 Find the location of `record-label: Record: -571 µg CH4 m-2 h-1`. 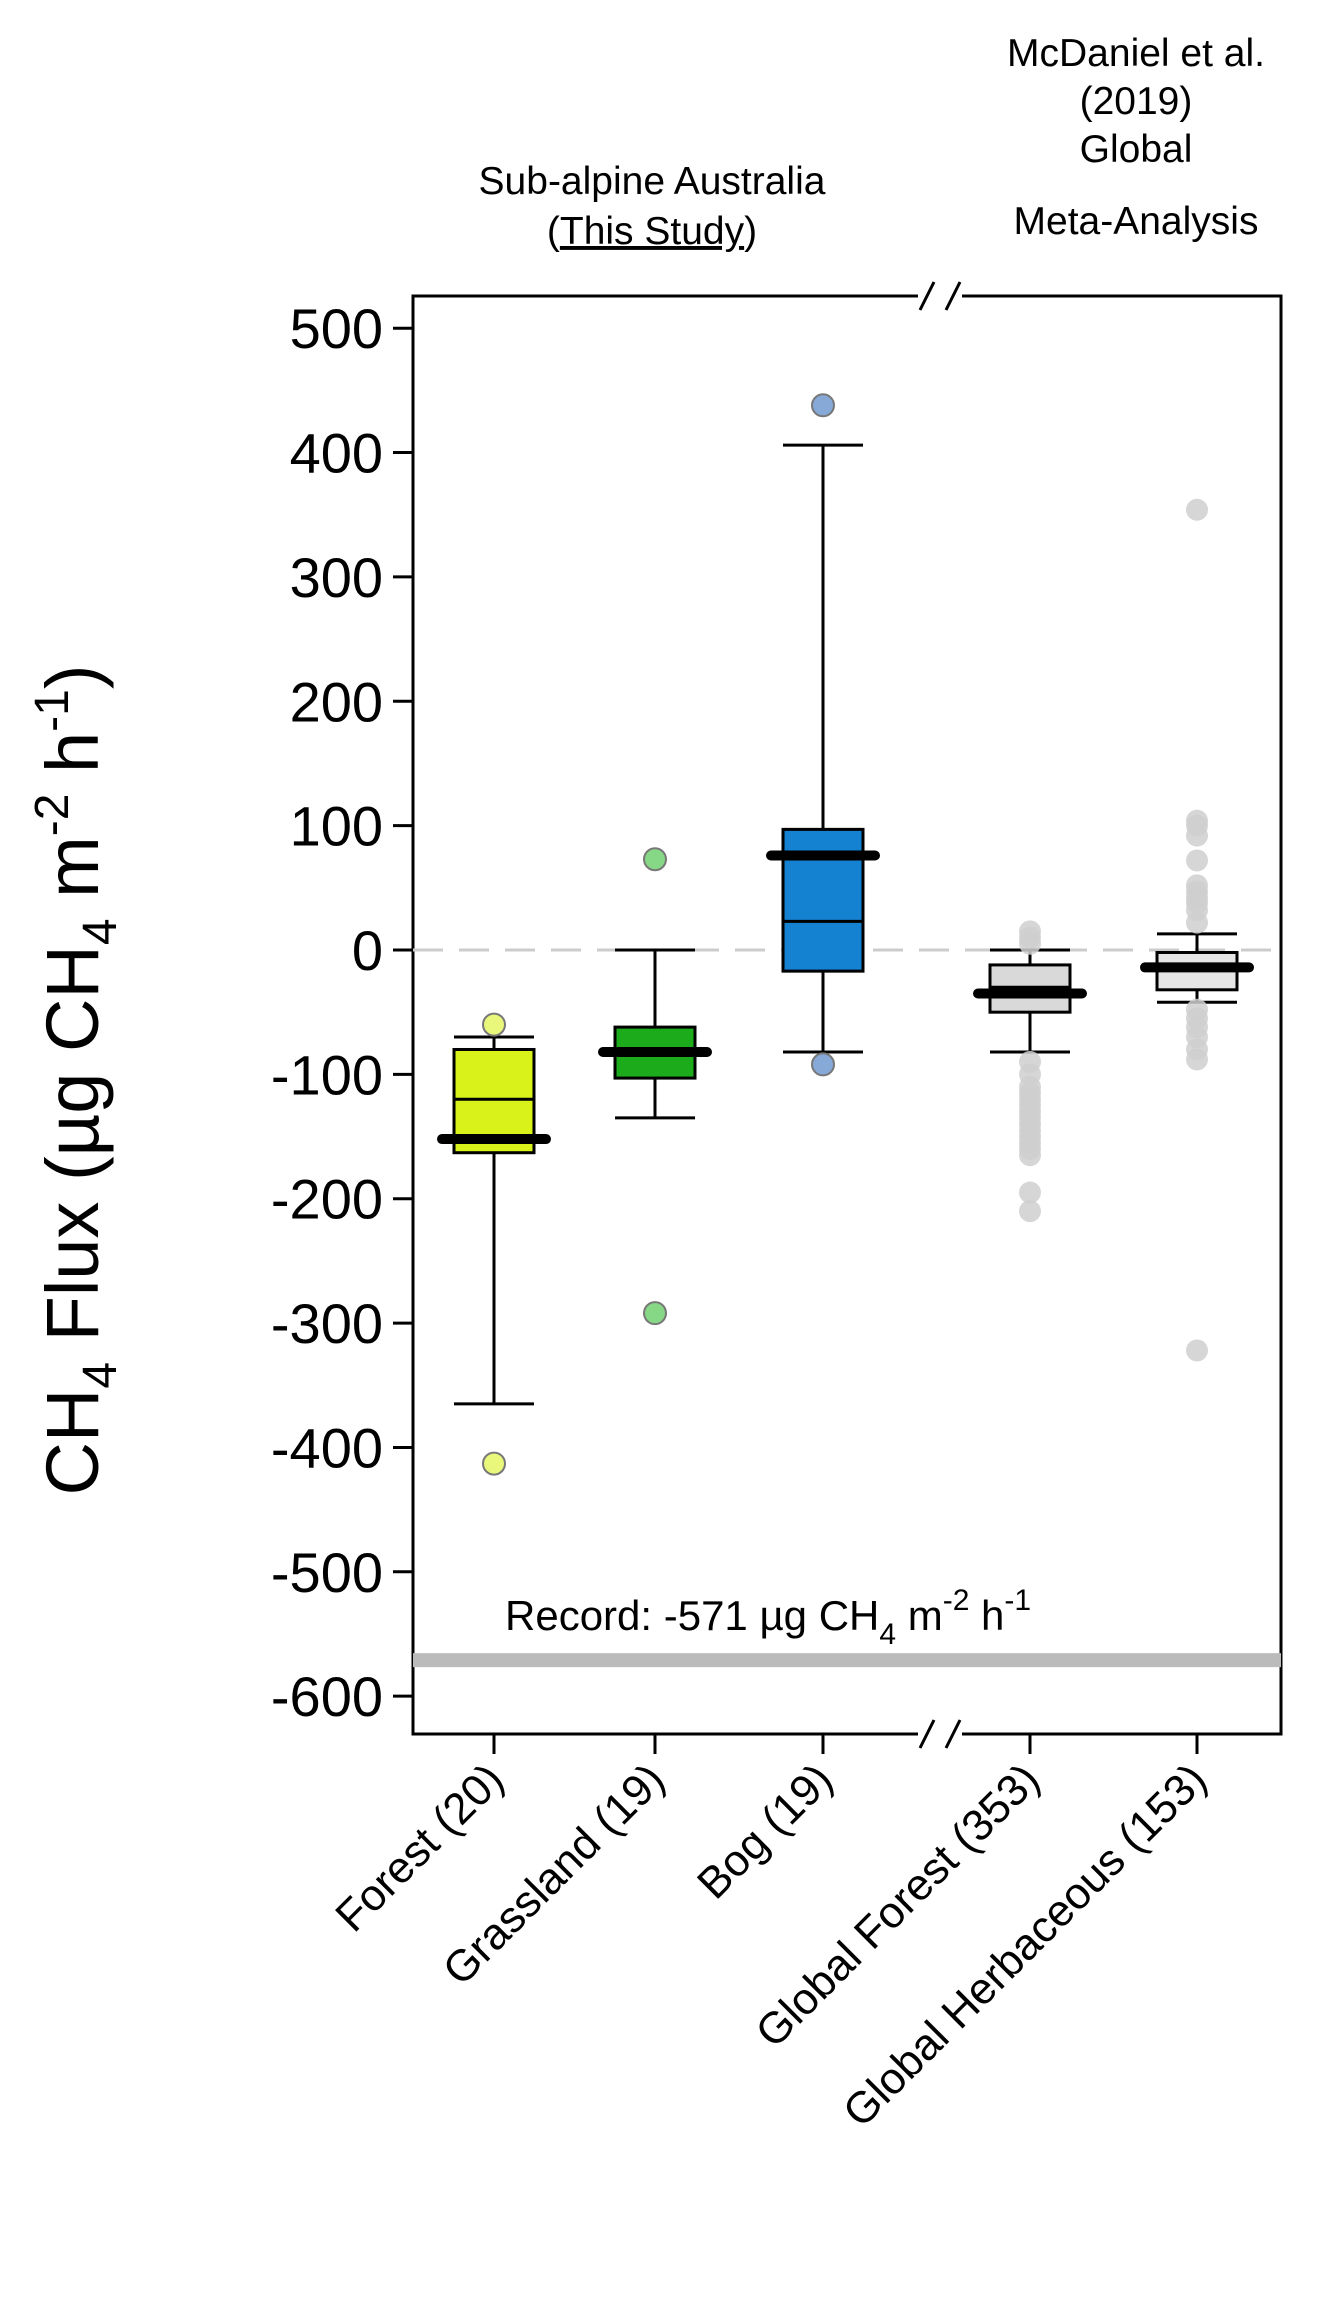

record-label: Record: -571 µg CH4 m-2 h-1 is located at coordinates (768, 1617).